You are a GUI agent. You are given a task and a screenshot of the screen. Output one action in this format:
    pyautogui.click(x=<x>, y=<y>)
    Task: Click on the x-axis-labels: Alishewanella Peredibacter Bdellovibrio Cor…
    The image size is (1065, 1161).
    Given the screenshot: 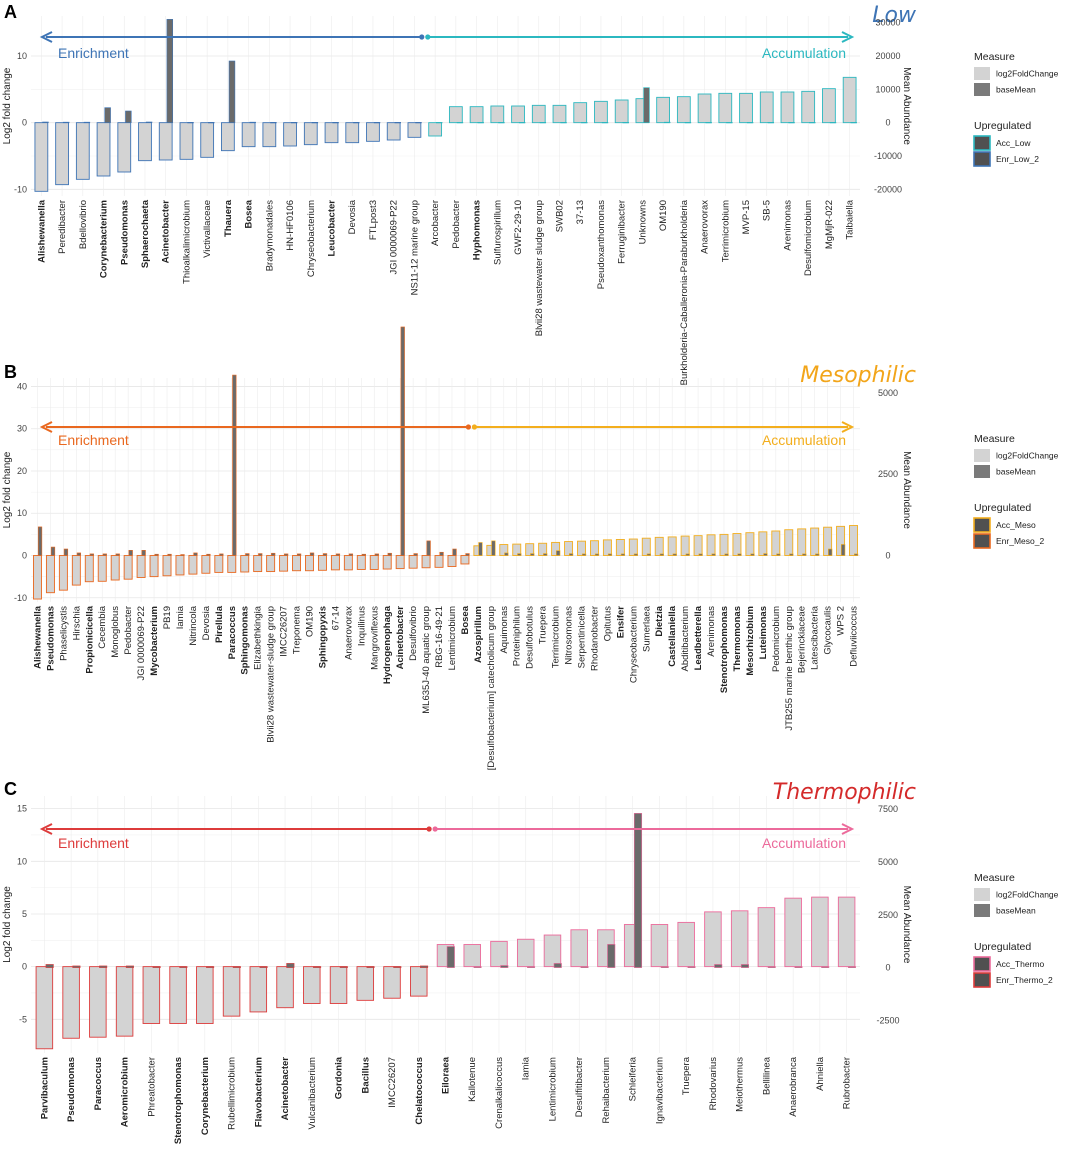 What is the action you would take?
    pyautogui.click(x=445, y=292)
    